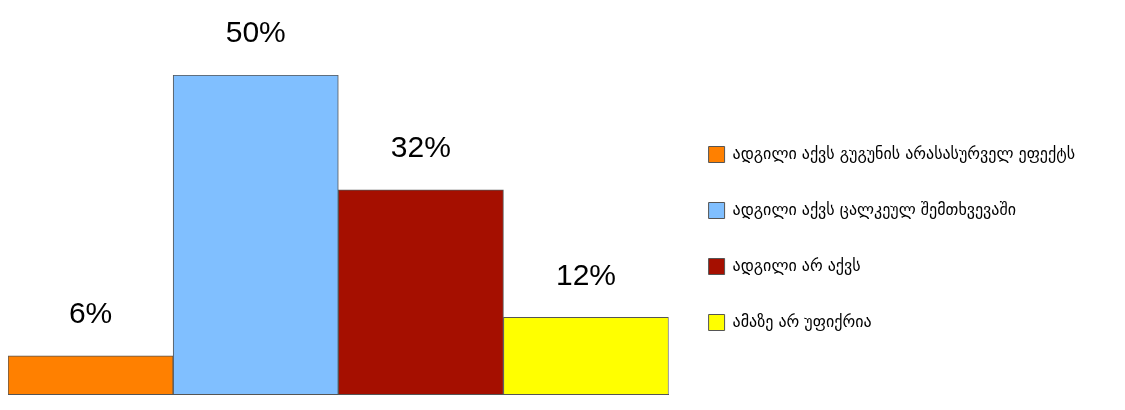  What do you see at coordinates (802, 321) in the screenshot?
I see `legend-label: ამაზე არ უფიქრია` at bounding box center [802, 321].